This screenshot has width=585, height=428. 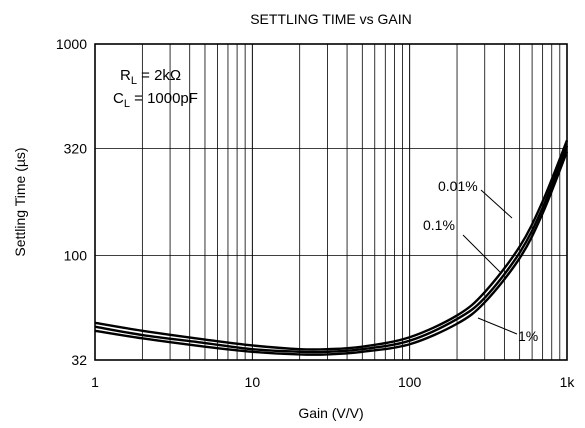 What do you see at coordinates (253, 382) in the screenshot?
I see `x-tick-label: 10` at bounding box center [253, 382].